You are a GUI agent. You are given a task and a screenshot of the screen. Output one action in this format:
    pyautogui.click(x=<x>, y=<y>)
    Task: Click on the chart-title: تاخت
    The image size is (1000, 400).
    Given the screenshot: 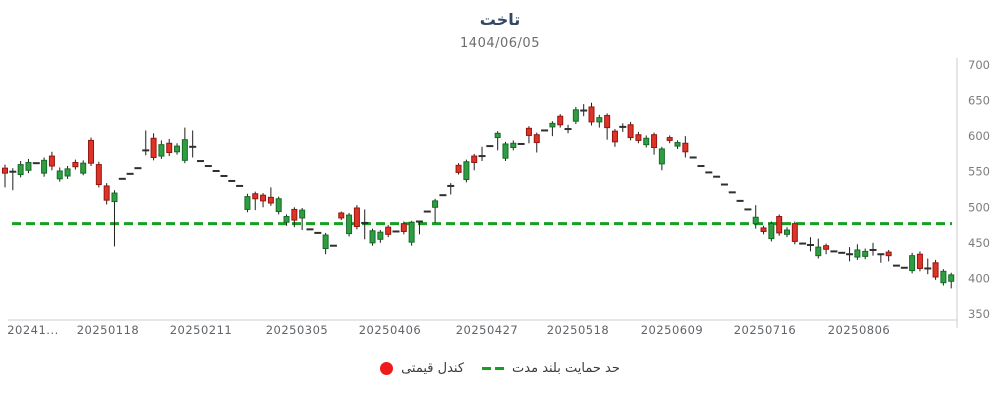 What is the action you would take?
    pyautogui.click(x=500, y=19)
    